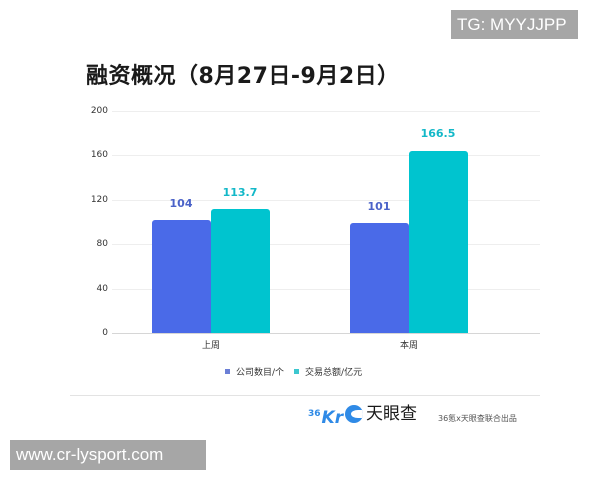  Describe the element at coordinates (379, 278) in the screenshot. I see `bar-this-week-companies` at that location.